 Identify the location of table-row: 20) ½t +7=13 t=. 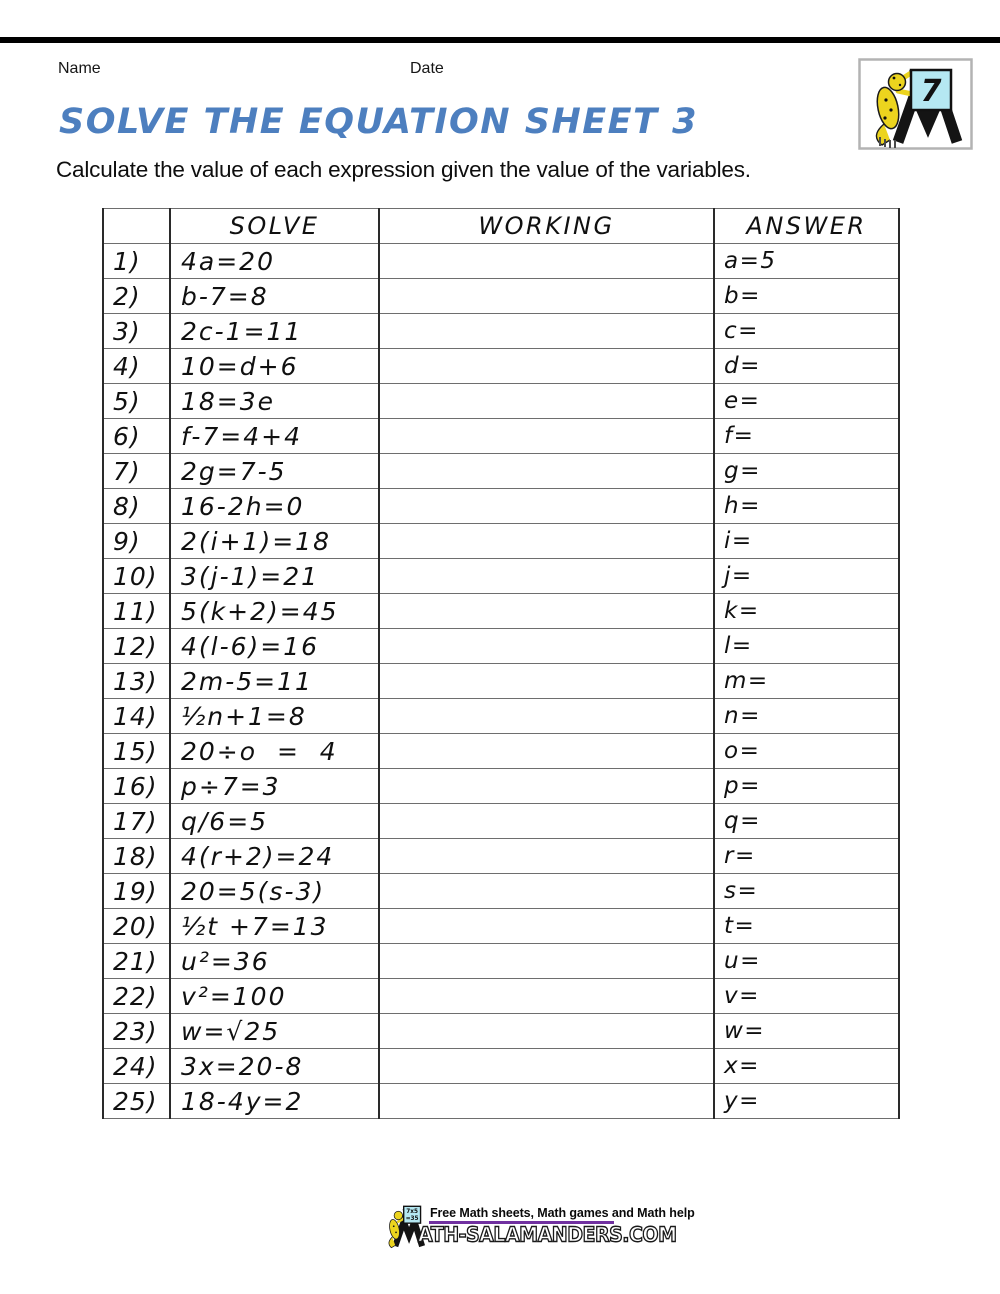
(501, 926).